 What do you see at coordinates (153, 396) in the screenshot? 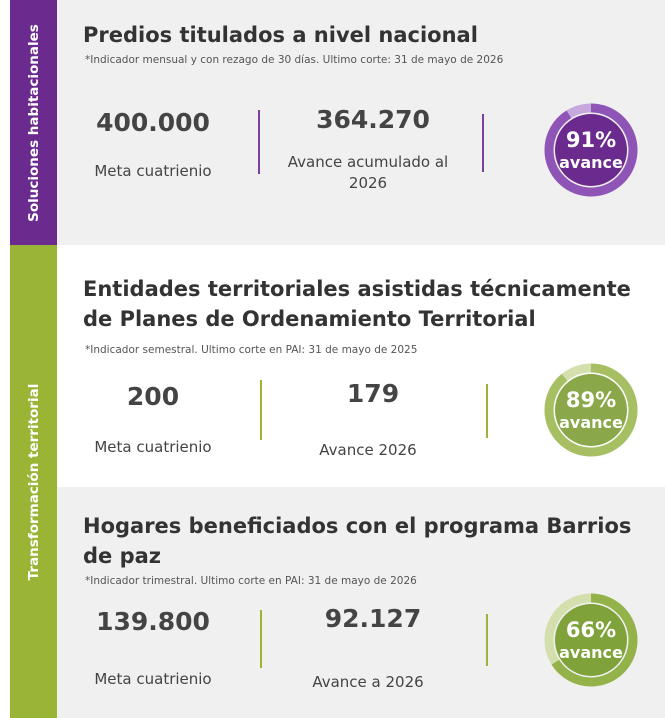
I see `goal-value: 200` at bounding box center [153, 396].